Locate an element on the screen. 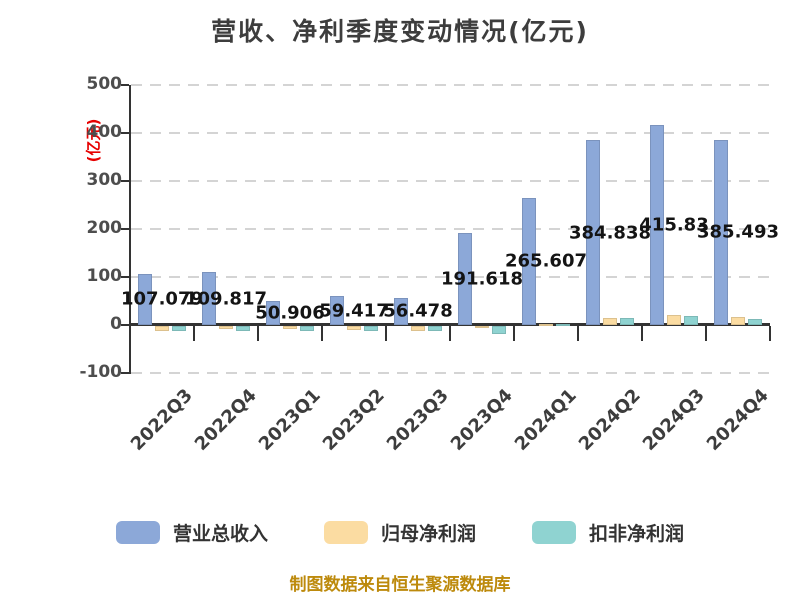 This screenshot has height=600, width=800. x-axis-label: 2024Q1 is located at coordinates (545, 420).